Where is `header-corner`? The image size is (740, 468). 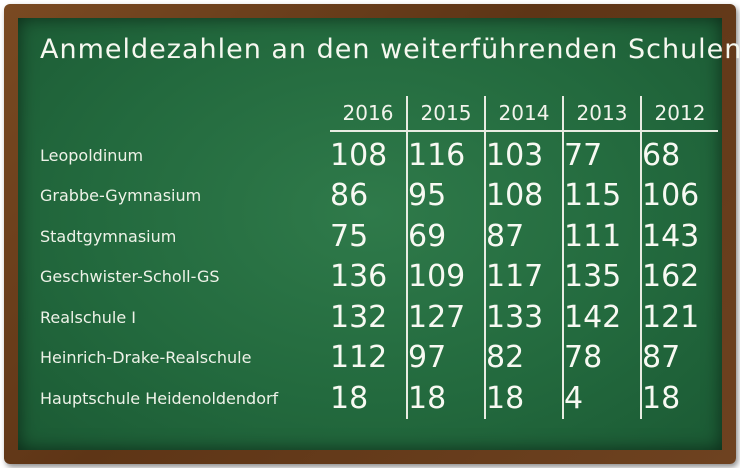 header-corner is located at coordinates (185, 113).